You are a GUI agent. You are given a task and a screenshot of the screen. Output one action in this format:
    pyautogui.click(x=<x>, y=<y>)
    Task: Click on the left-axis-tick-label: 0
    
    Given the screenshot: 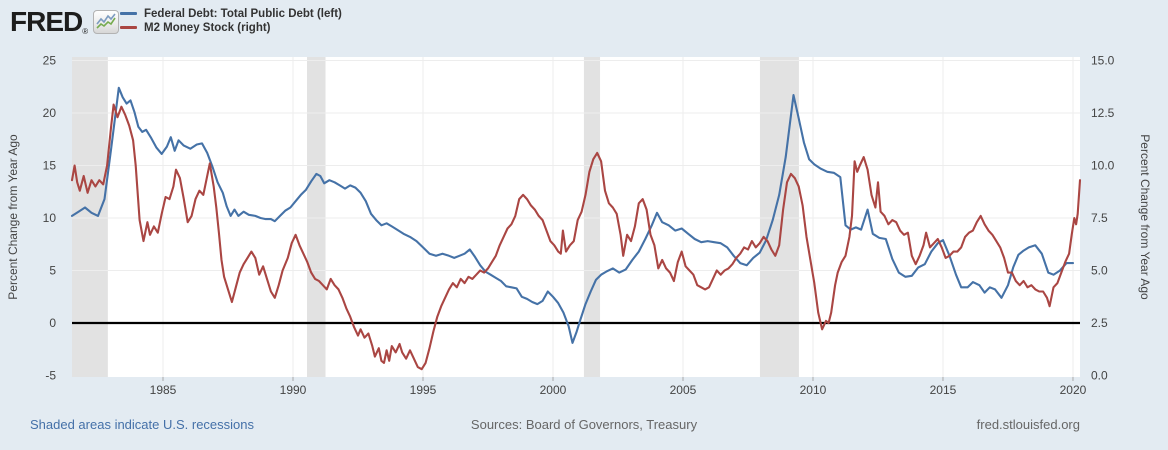 What is the action you would take?
    pyautogui.click(x=52, y=323)
    